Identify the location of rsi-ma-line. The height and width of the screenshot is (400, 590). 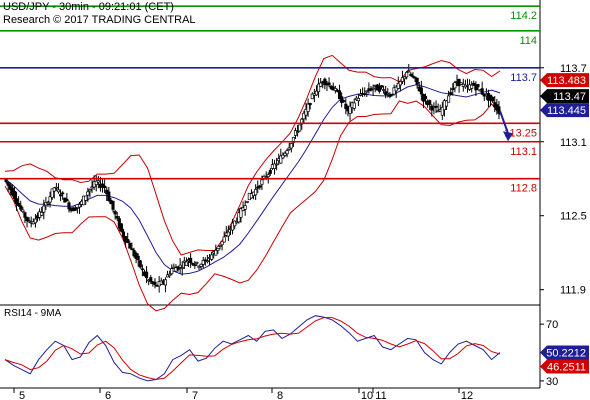
(252, 349).